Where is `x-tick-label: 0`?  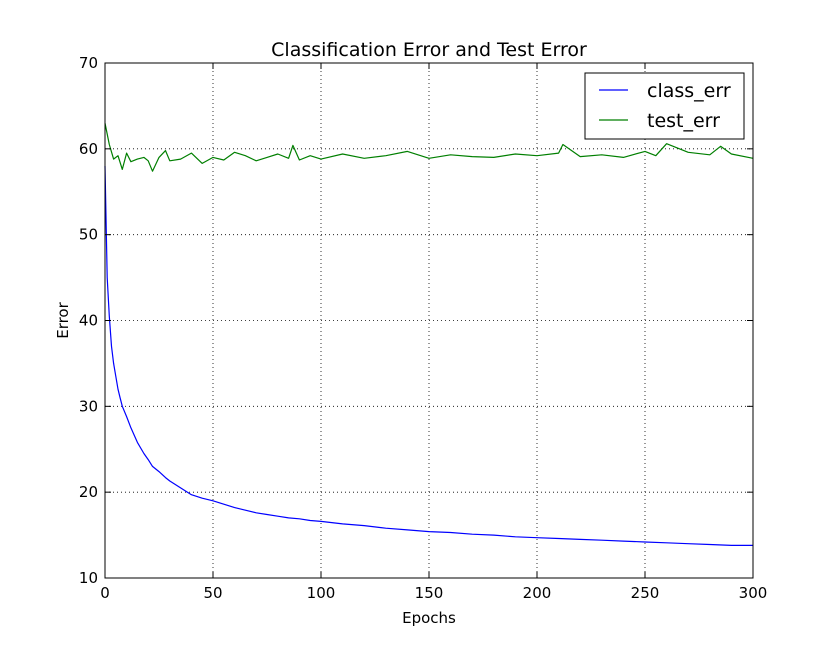
x-tick-label: 0 is located at coordinates (105, 593).